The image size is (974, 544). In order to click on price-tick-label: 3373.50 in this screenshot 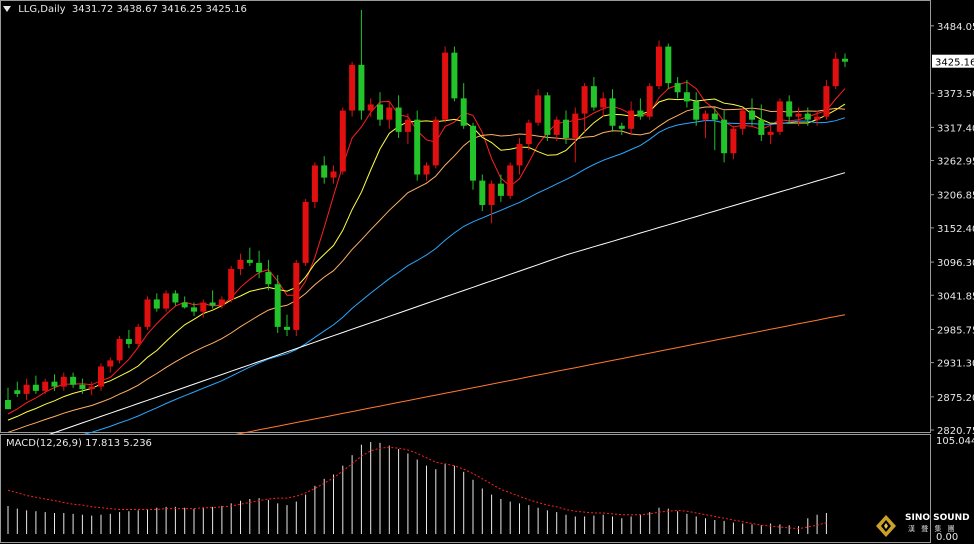, I will do `click(955, 94)`.